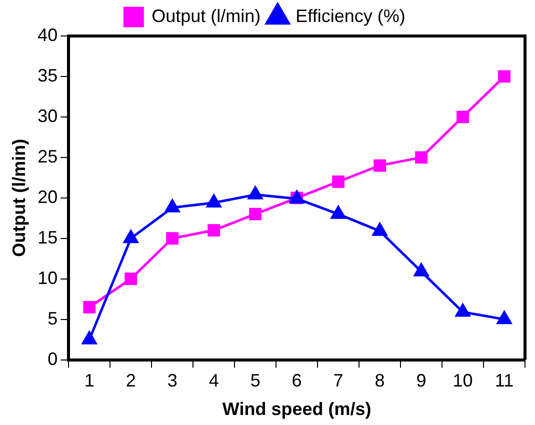  Describe the element at coordinates (131, 380) in the screenshot. I see `x-tick-label: 2` at that location.